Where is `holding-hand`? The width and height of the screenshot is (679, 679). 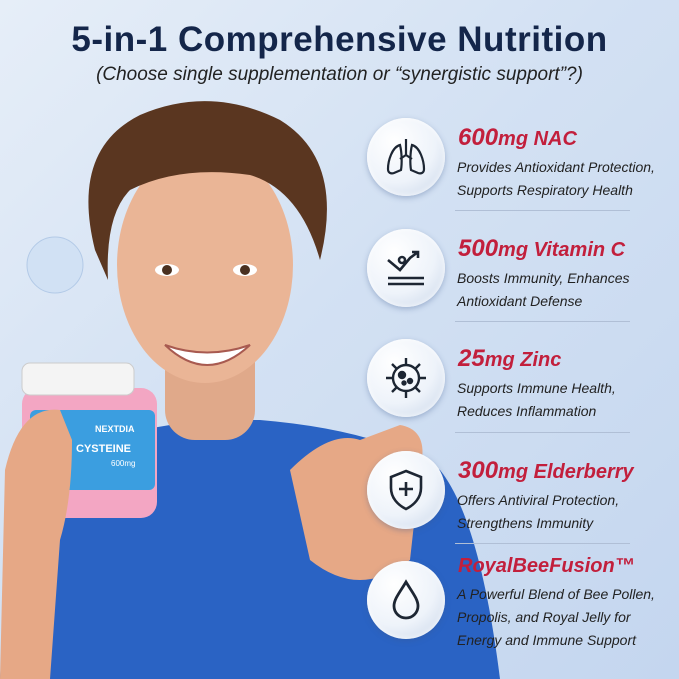 holding-hand is located at coordinates (36, 544).